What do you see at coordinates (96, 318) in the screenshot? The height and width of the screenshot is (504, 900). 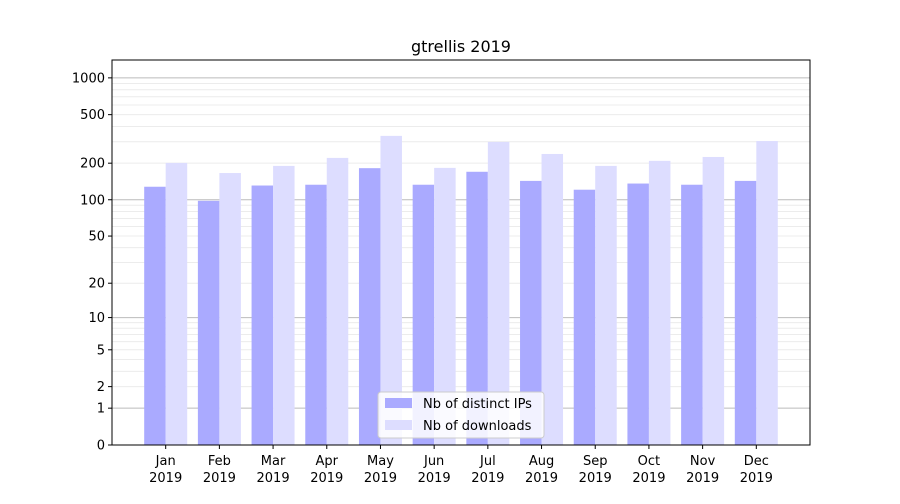 I see `y-tick-label: 10` at bounding box center [96, 318].